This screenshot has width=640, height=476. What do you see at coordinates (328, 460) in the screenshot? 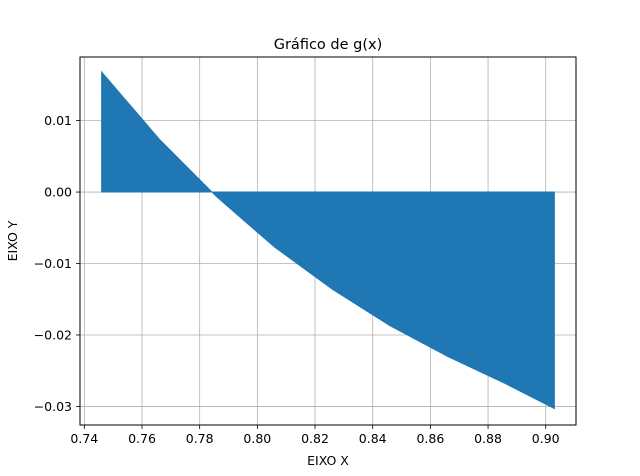
I see `x-axis-label: EIXO X` at bounding box center [328, 460].